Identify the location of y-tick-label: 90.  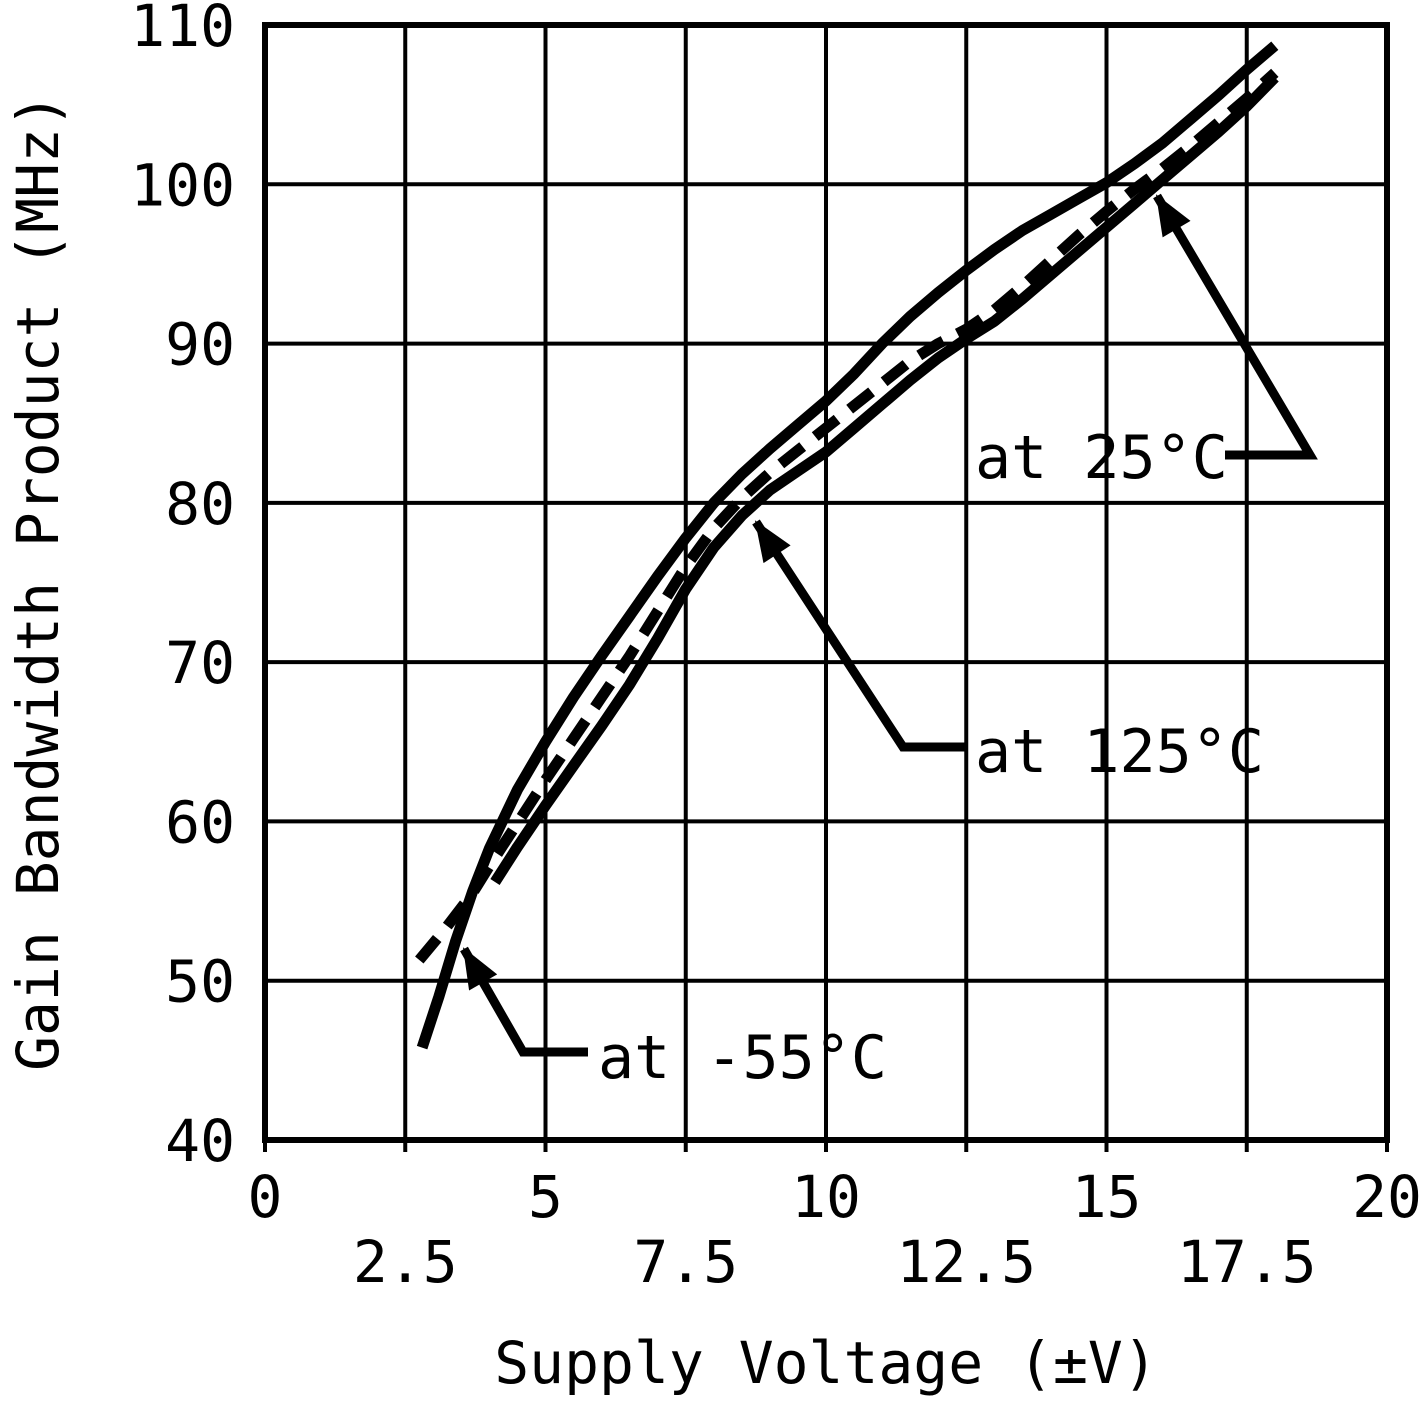
(200, 345).